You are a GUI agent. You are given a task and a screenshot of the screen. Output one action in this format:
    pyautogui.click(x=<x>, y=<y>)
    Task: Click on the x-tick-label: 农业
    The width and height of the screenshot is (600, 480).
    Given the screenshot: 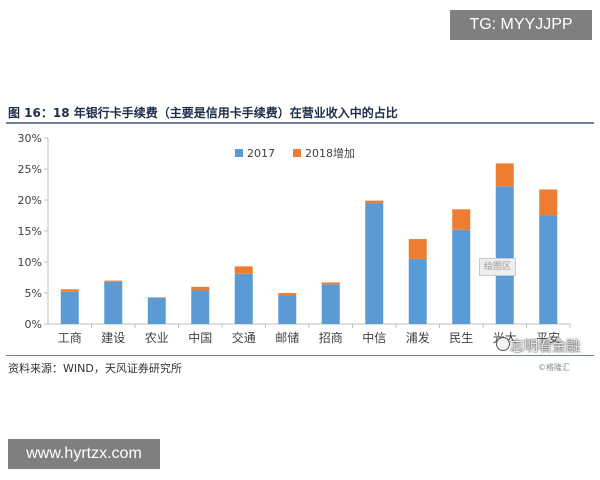 What is the action you would take?
    pyautogui.click(x=157, y=338)
    